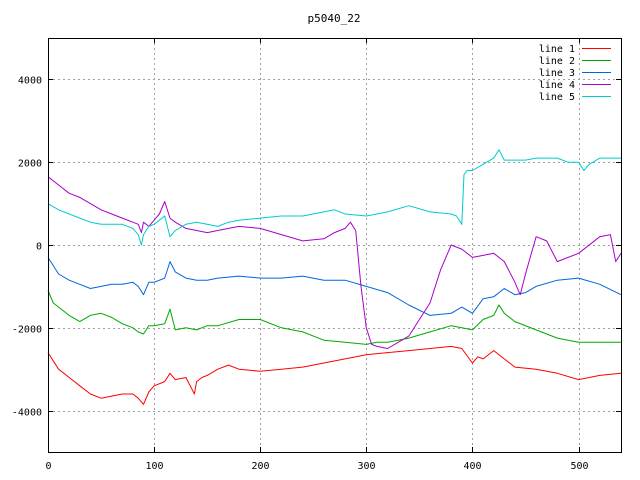 Image resolution: width=640 pixels, height=480 pixels. What do you see at coordinates (154, 466) in the screenshot?
I see `x-tick-label: 100` at bounding box center [154, 466].